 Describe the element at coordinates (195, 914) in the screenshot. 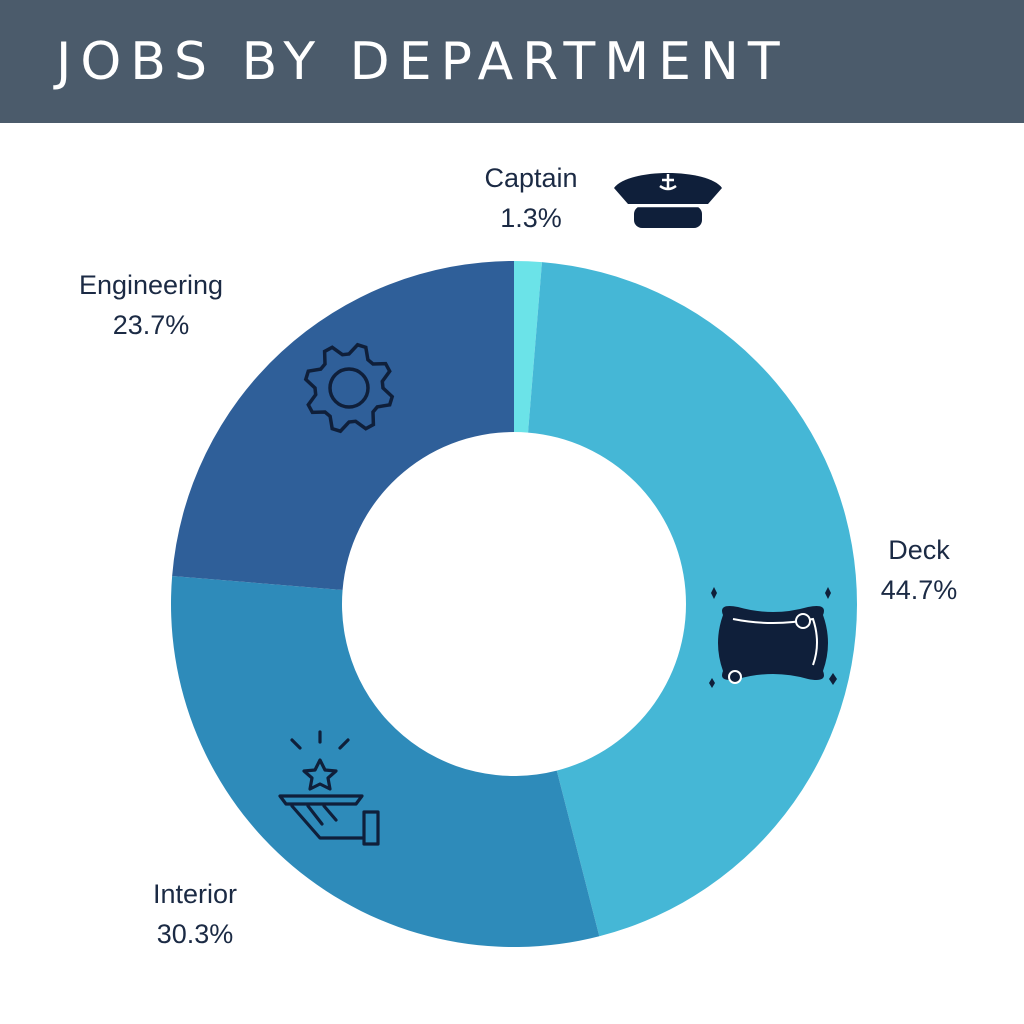

I see `label-interior: Interior 30.3%` at that location.